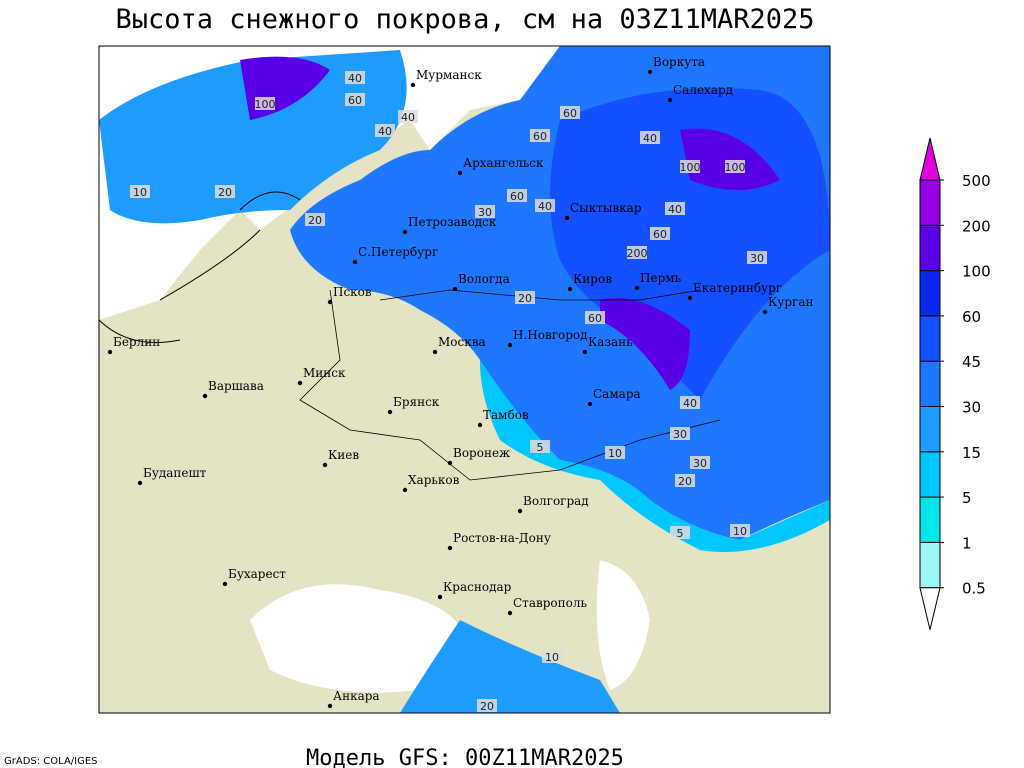  I want to click on city-label: Киров, so click(592, 279).